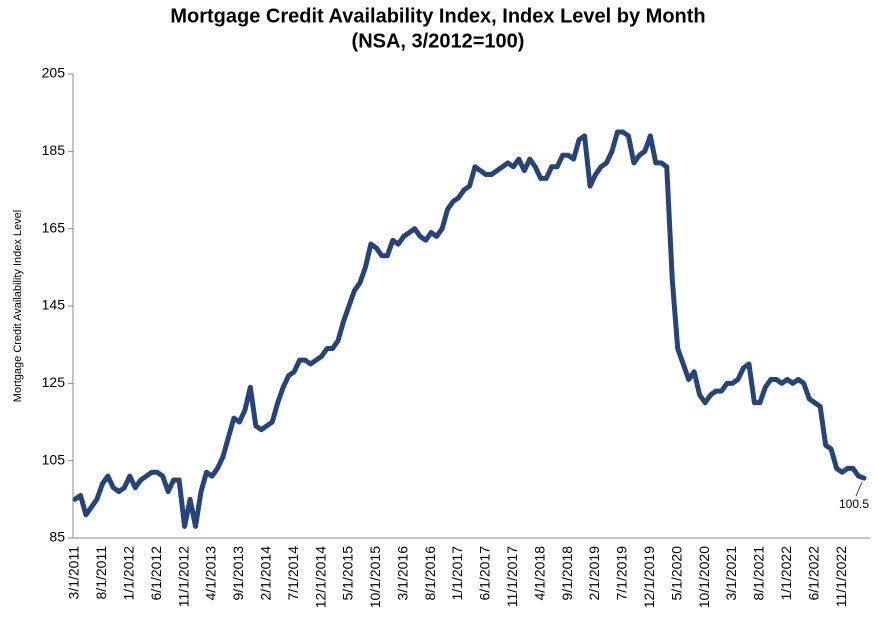 This screenshot has width=876, height=627. What do you see at coordinates (813, 573) in the screenshot?
I see `x-tick-label: 6/1/2022` at bounding box center [813, 573].